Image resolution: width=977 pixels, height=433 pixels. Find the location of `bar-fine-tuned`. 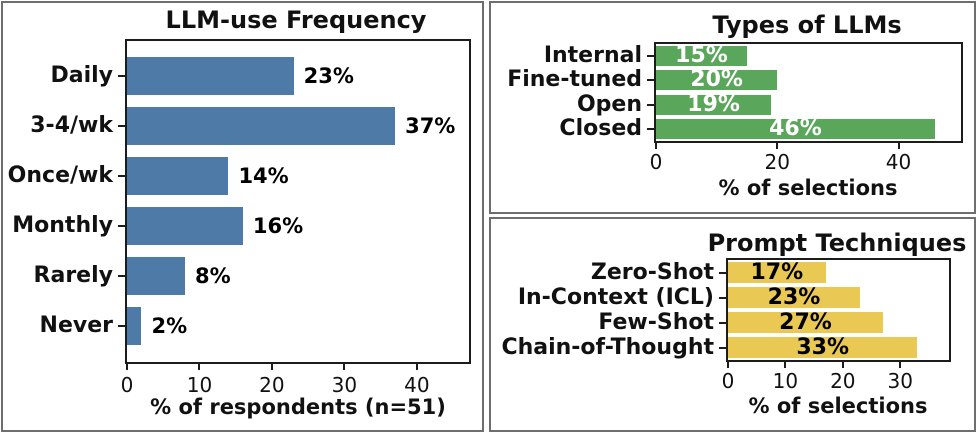

bar-fine-tuned is located at coordinates (717, 80).